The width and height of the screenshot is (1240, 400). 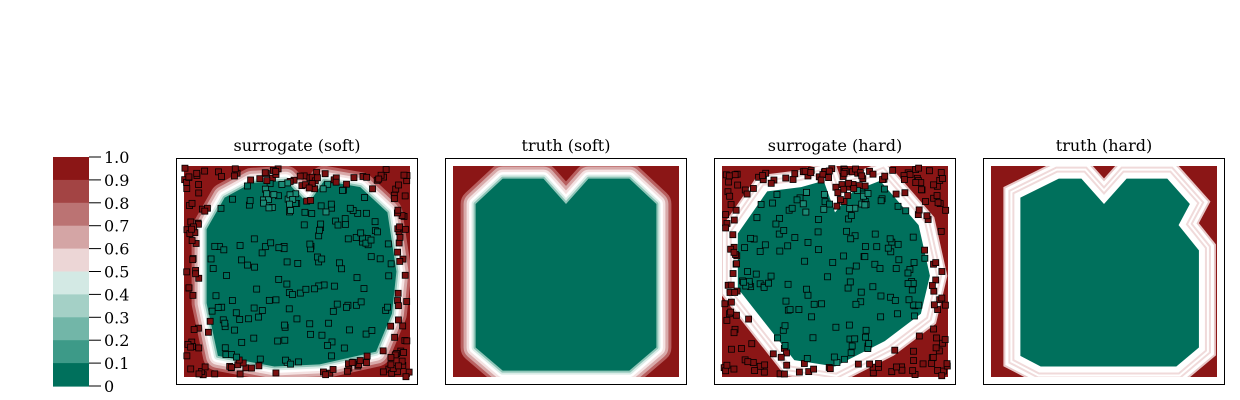 What do you see at coordinates (116, 203) in the screenshot?
I see `colorbar-tick-label: 0.8` at bounding box center [116, 203].